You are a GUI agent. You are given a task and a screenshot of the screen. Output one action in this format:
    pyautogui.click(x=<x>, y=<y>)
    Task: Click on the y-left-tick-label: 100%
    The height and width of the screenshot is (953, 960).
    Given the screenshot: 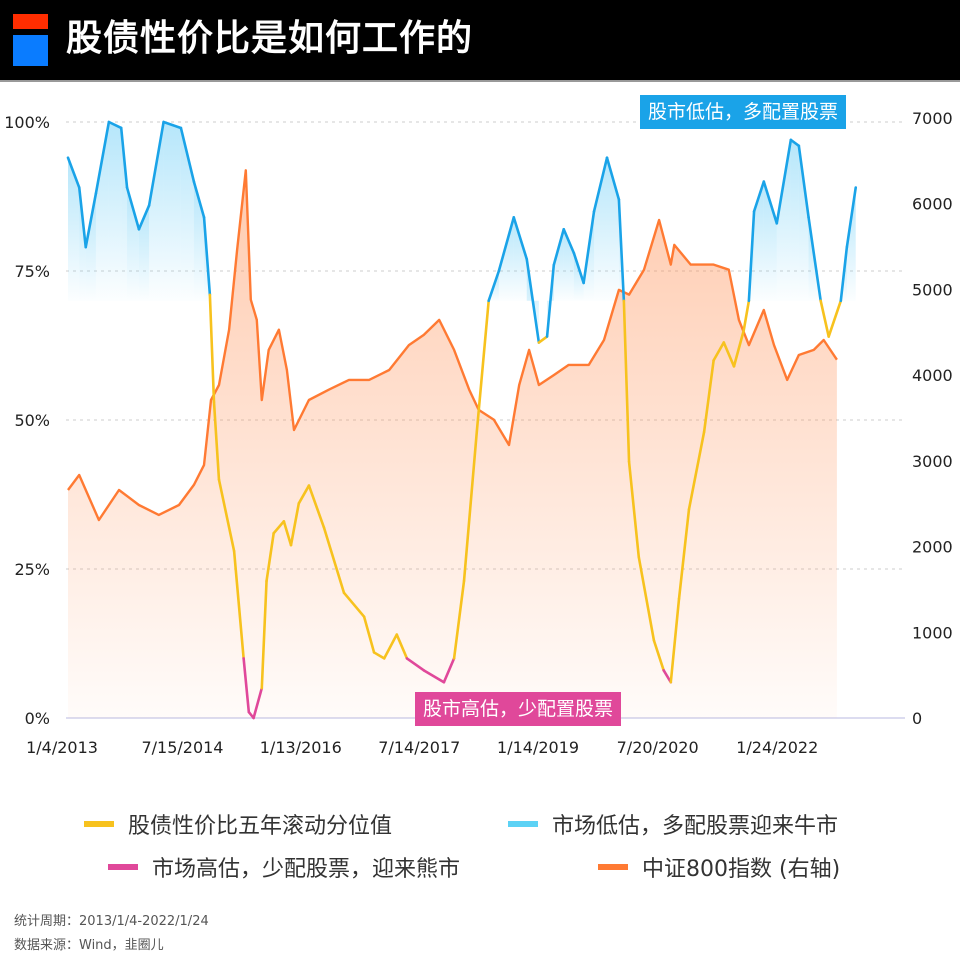 What is the action you would take?
    pyautogui.click(x=27, y=122)
    